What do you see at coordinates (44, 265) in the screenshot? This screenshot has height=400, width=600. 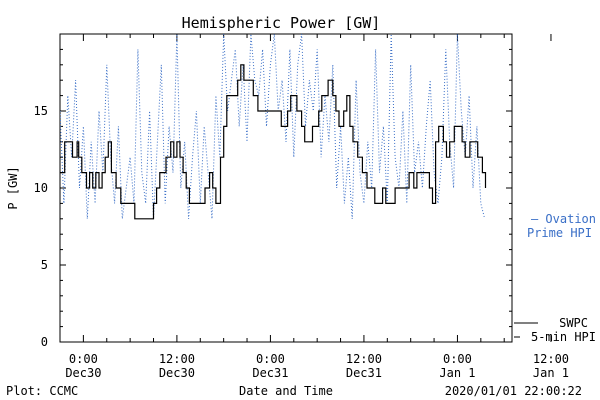 I see `y-tick-label: 5` at bounding box center [44, 265].